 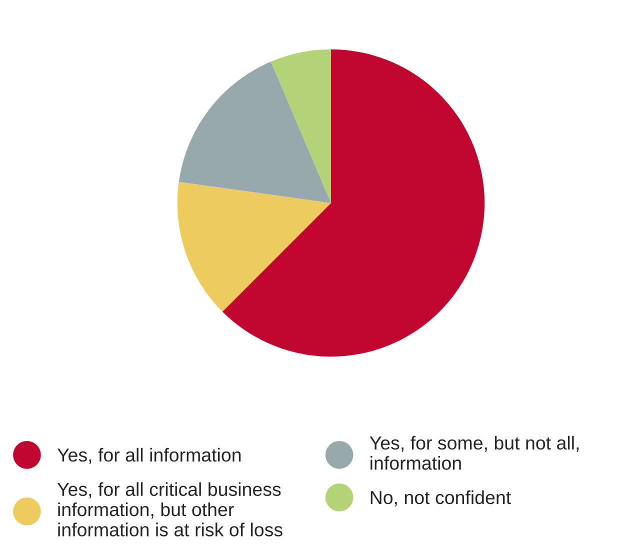 What do you see at coordinates (149, 456) in the screenshot?
I see `legend-label: Yes, for all information` at bounding box center [149, 456].